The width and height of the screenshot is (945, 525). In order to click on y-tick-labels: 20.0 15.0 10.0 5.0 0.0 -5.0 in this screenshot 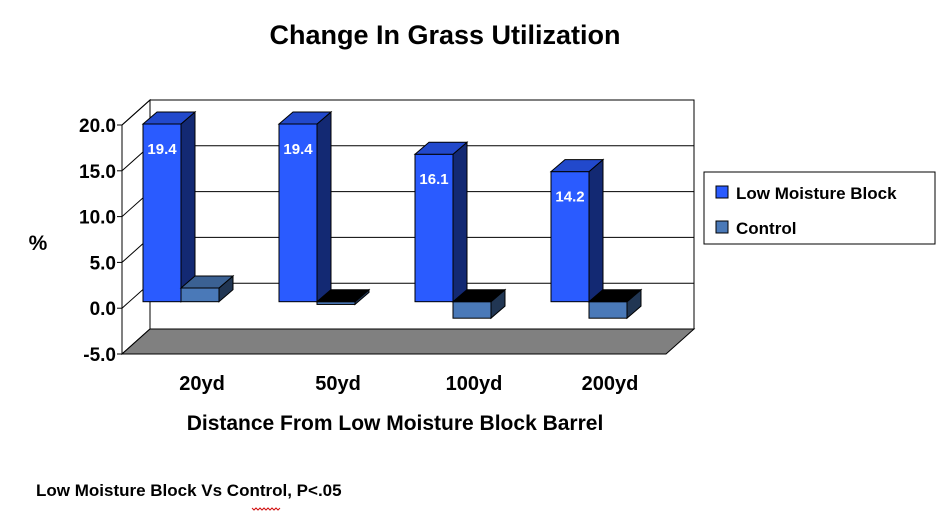, I will do `click(97, 241)`.